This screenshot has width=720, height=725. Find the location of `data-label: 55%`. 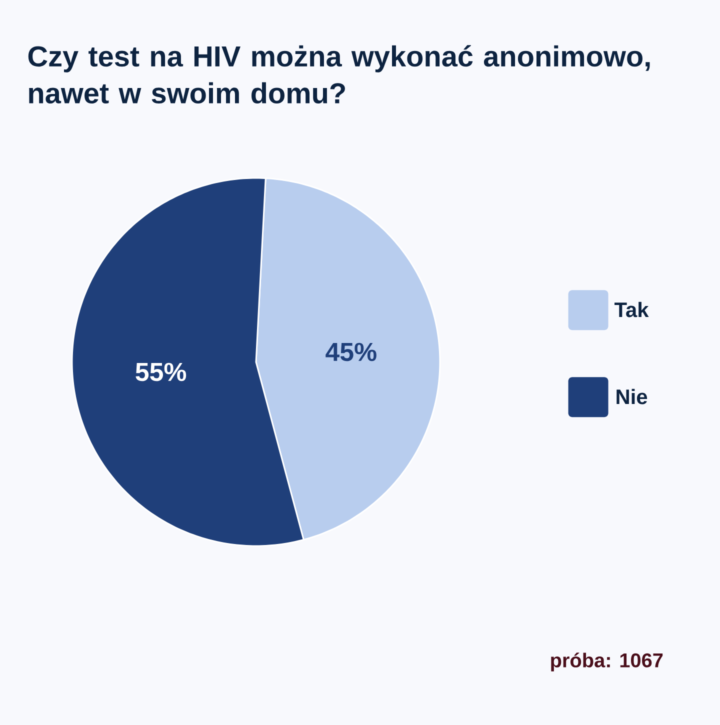

data-label: 55% is located at coordinates (161, 372).